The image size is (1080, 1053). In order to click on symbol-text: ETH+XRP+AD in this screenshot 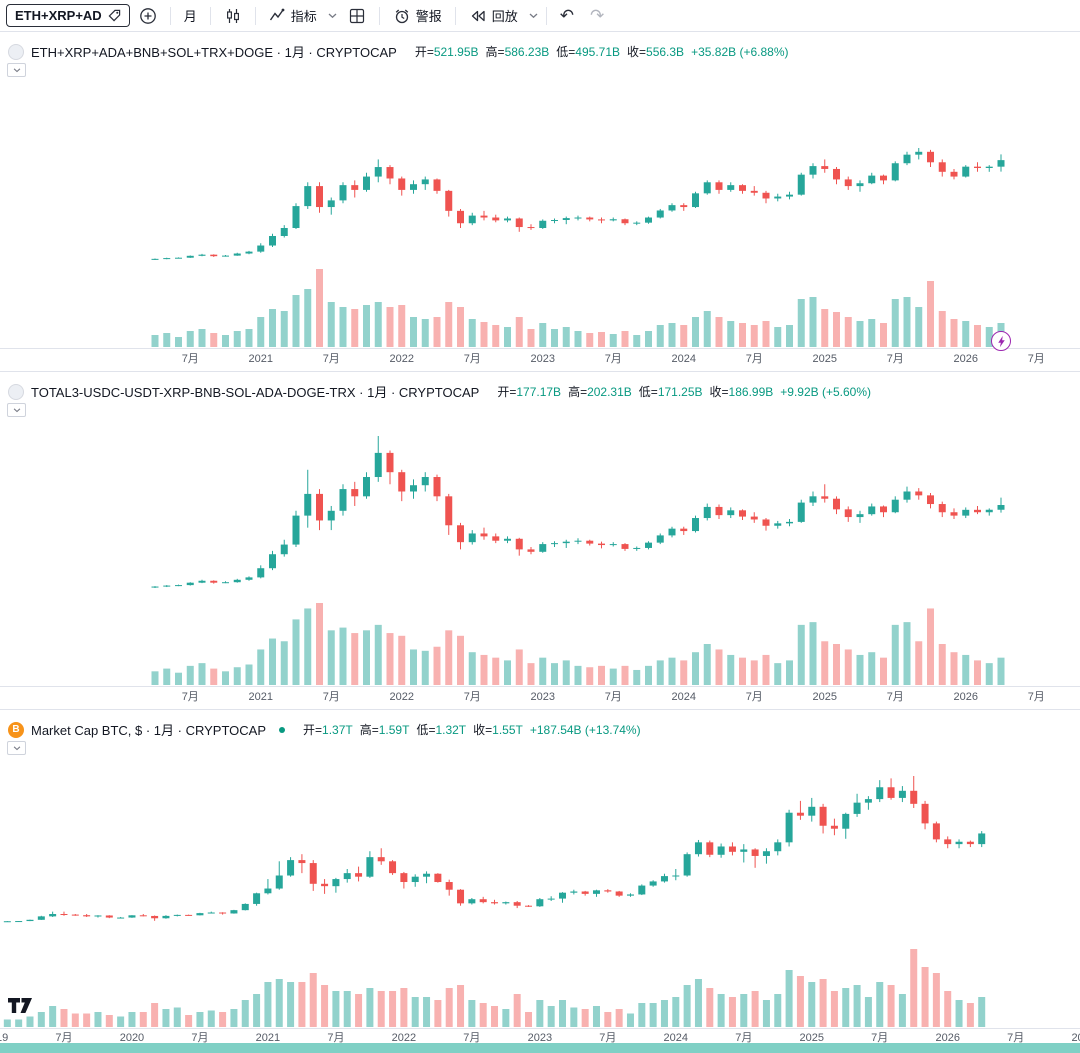, I will do `click(58, 15)`.